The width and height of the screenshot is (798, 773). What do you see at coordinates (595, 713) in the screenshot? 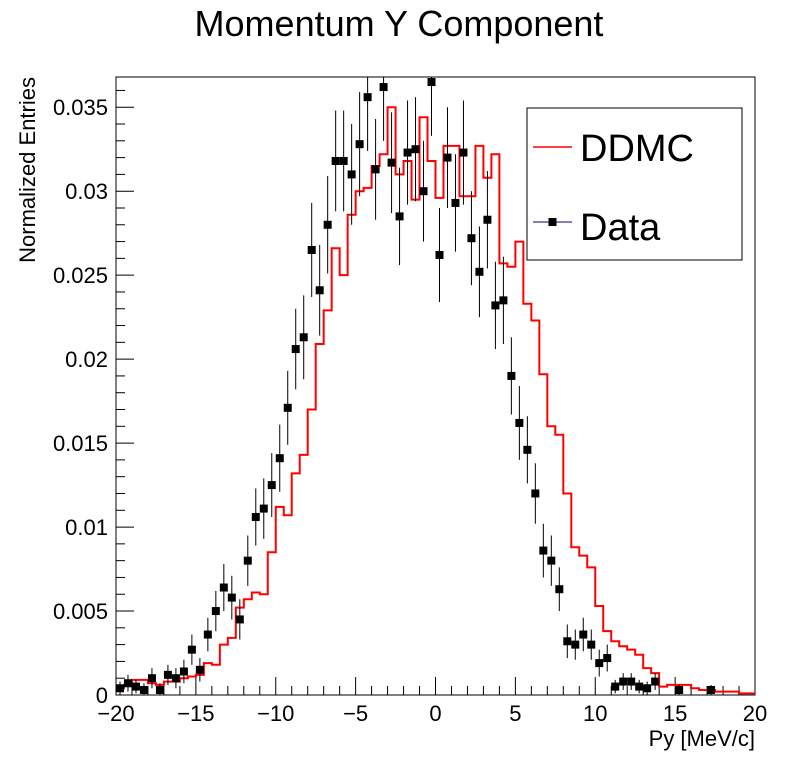
I see `x-tick-label: 10` at bounding box center [595, 713].